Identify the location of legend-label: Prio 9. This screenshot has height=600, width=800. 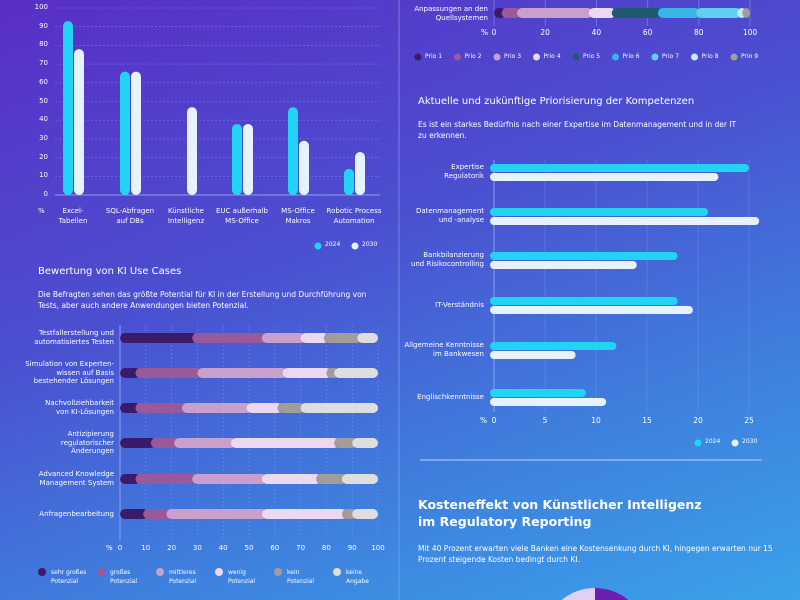
(750, 56).